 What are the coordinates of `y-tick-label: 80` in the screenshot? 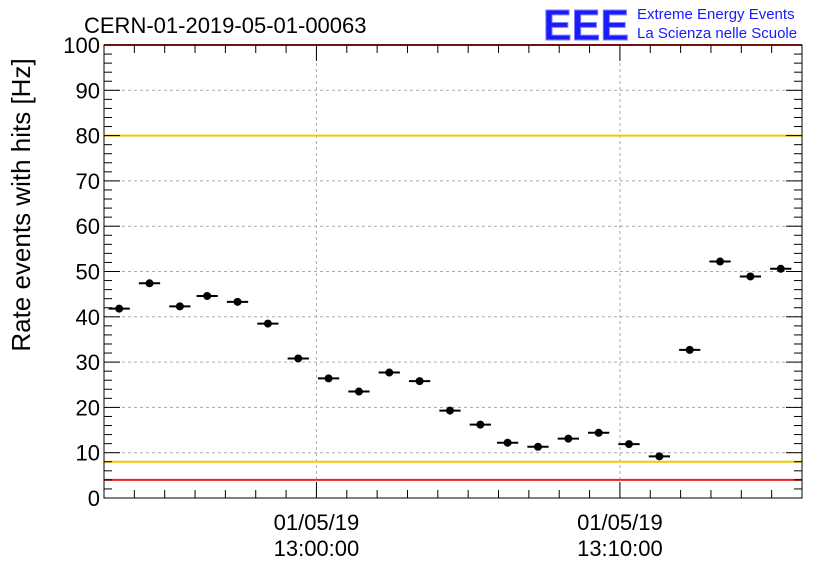 It's located at (88, 136).